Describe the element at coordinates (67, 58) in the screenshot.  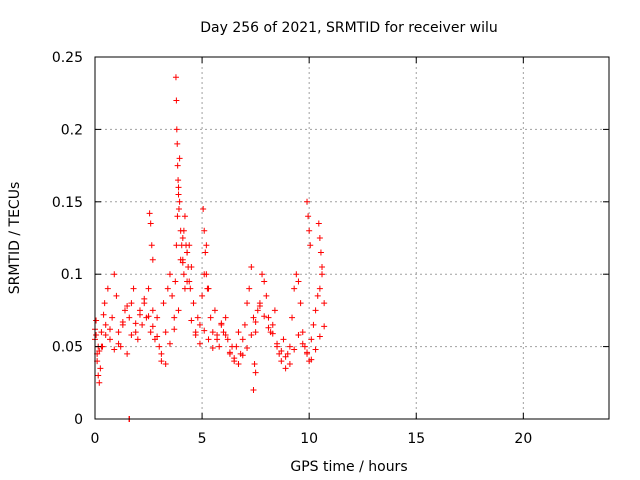
I see `y-tick-label: 0.25` at that location.